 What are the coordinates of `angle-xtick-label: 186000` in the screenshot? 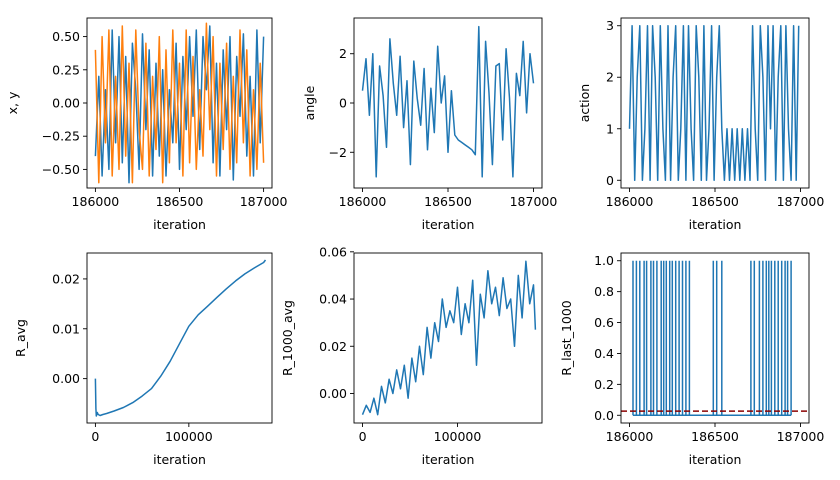 It's located at (363, 201).